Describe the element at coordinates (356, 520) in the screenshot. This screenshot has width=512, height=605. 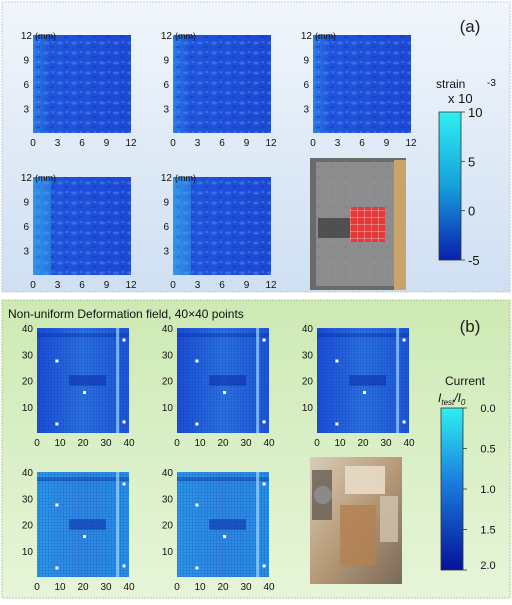
I see `setup-photo-b` at that location.